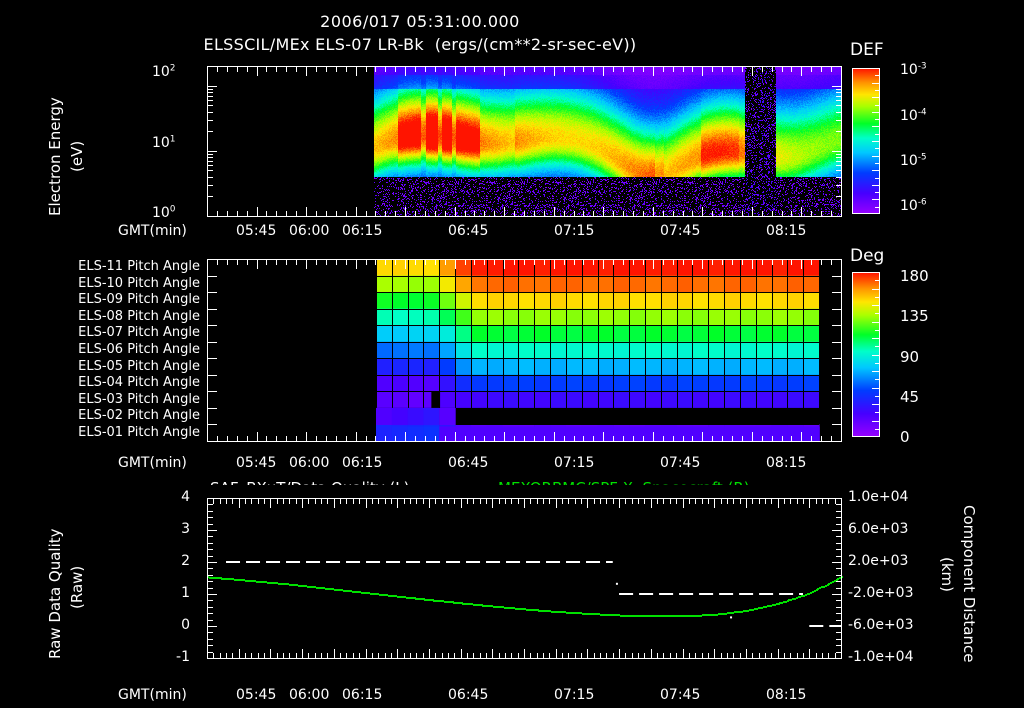 This screenshot has width=1024, height=708. I want to click on deg-colorbar-title: Deg, so click(867, 256).